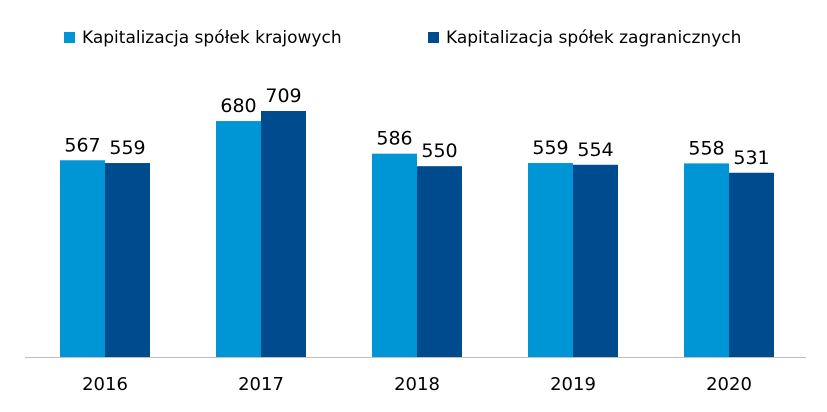 Image resolution: width=827 pixels, height=412 pixels. I want to click on x-tick-label-2019: 2019, so click(573, 384).